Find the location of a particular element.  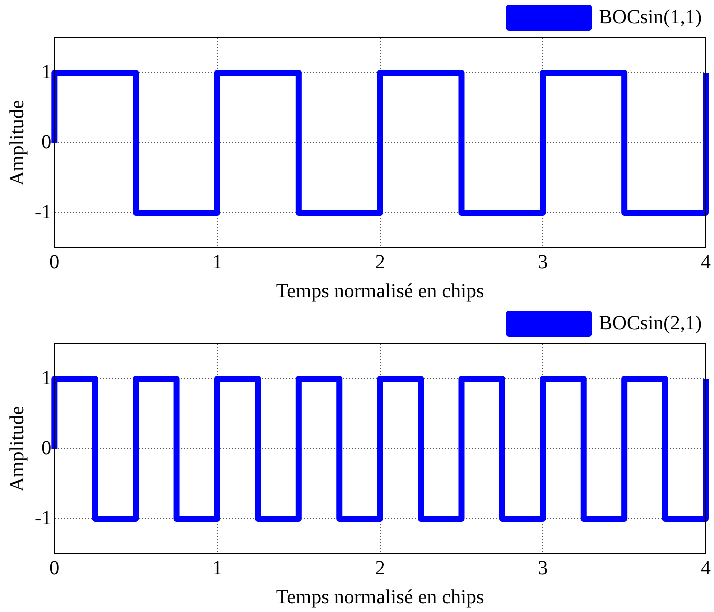

legend-label: BOCsin(1,1) is located at coordinates (650, 17).